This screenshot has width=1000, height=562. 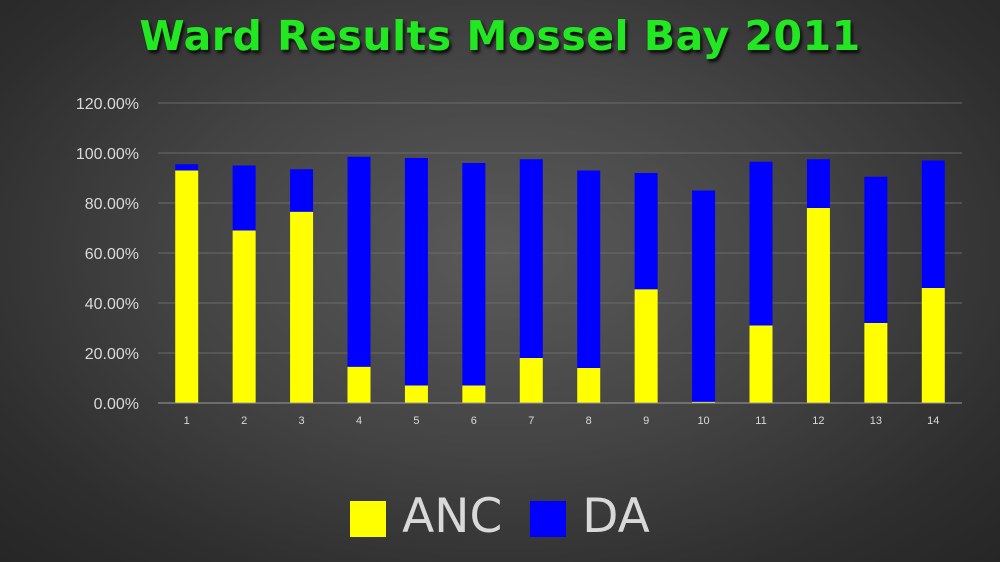 What do you see at coordinates (244, 421) in the screenshot?
I see `x-tick-label: 2` at bounding box center [244, 421].